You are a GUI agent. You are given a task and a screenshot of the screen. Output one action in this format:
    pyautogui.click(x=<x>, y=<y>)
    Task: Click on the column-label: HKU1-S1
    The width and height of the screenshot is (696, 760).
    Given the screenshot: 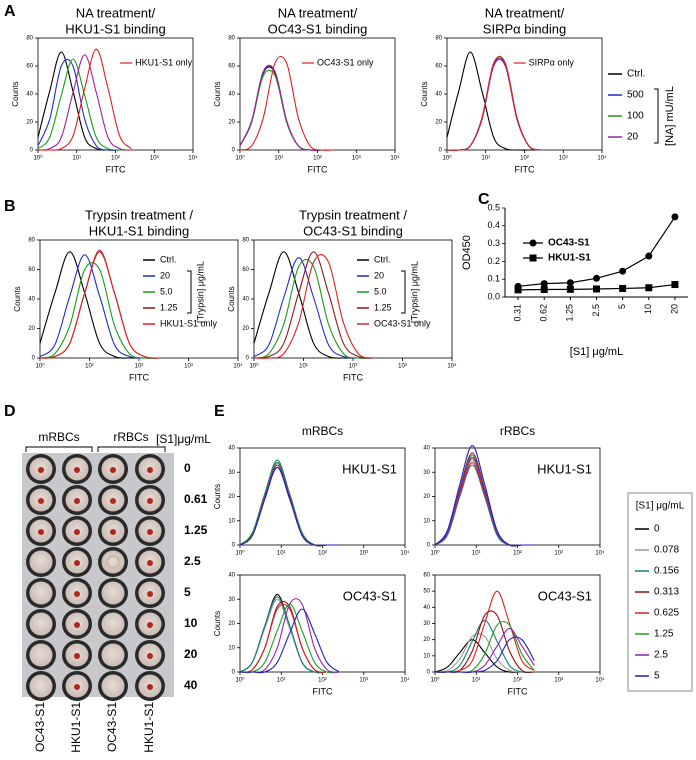 What is the action you would take?
    pyautogui.click(x=149, y=727)
    